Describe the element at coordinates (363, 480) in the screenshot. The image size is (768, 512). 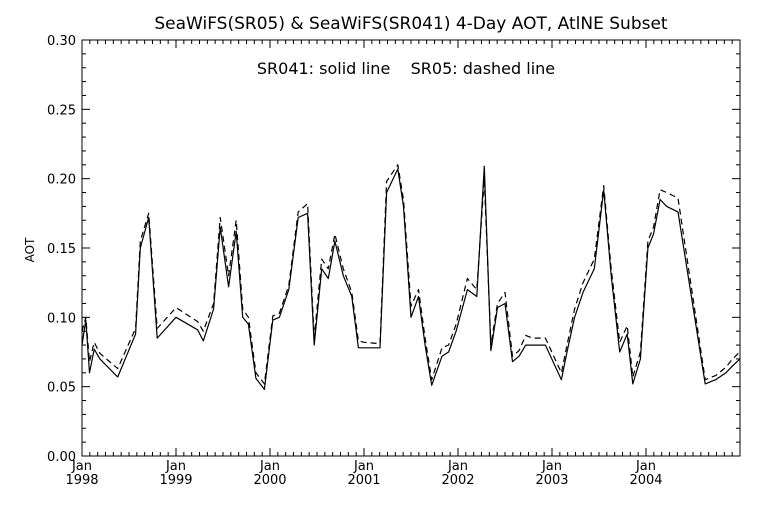
I see `x-tick-year: 2001` at that location.